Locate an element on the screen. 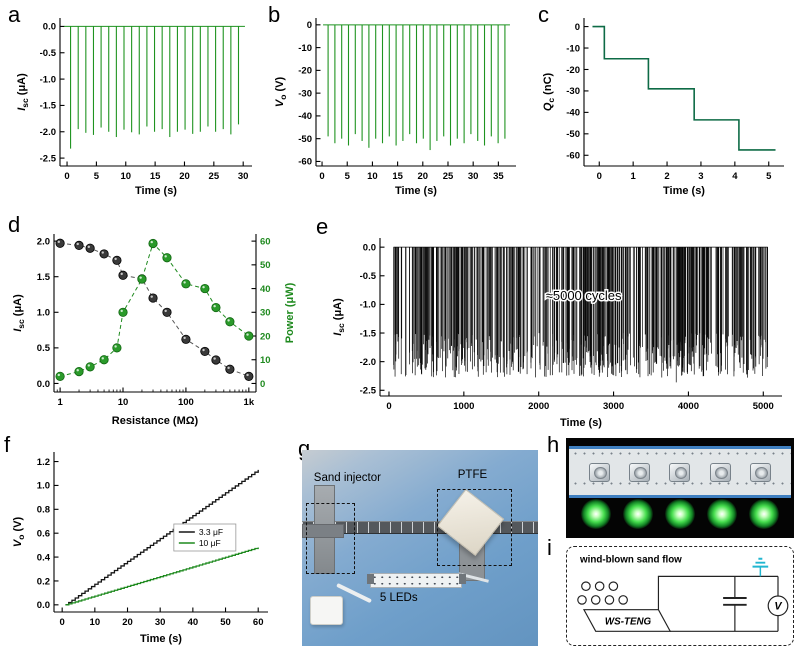 The width and height of the screenshot is (800, 652). ptfe-label: PTFE is located at coordinates (472, 474).